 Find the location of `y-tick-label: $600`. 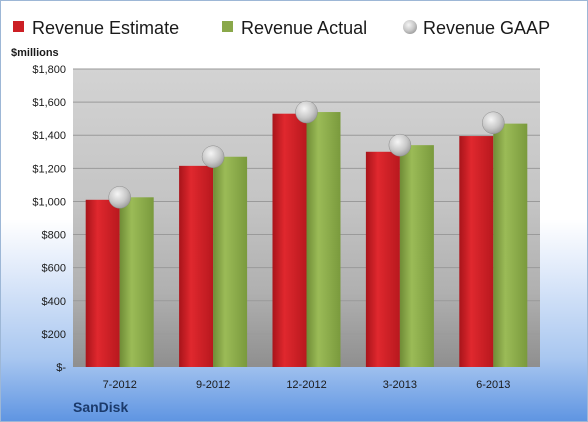

y-tick-label: $600 is located at coordinates (54, 269).